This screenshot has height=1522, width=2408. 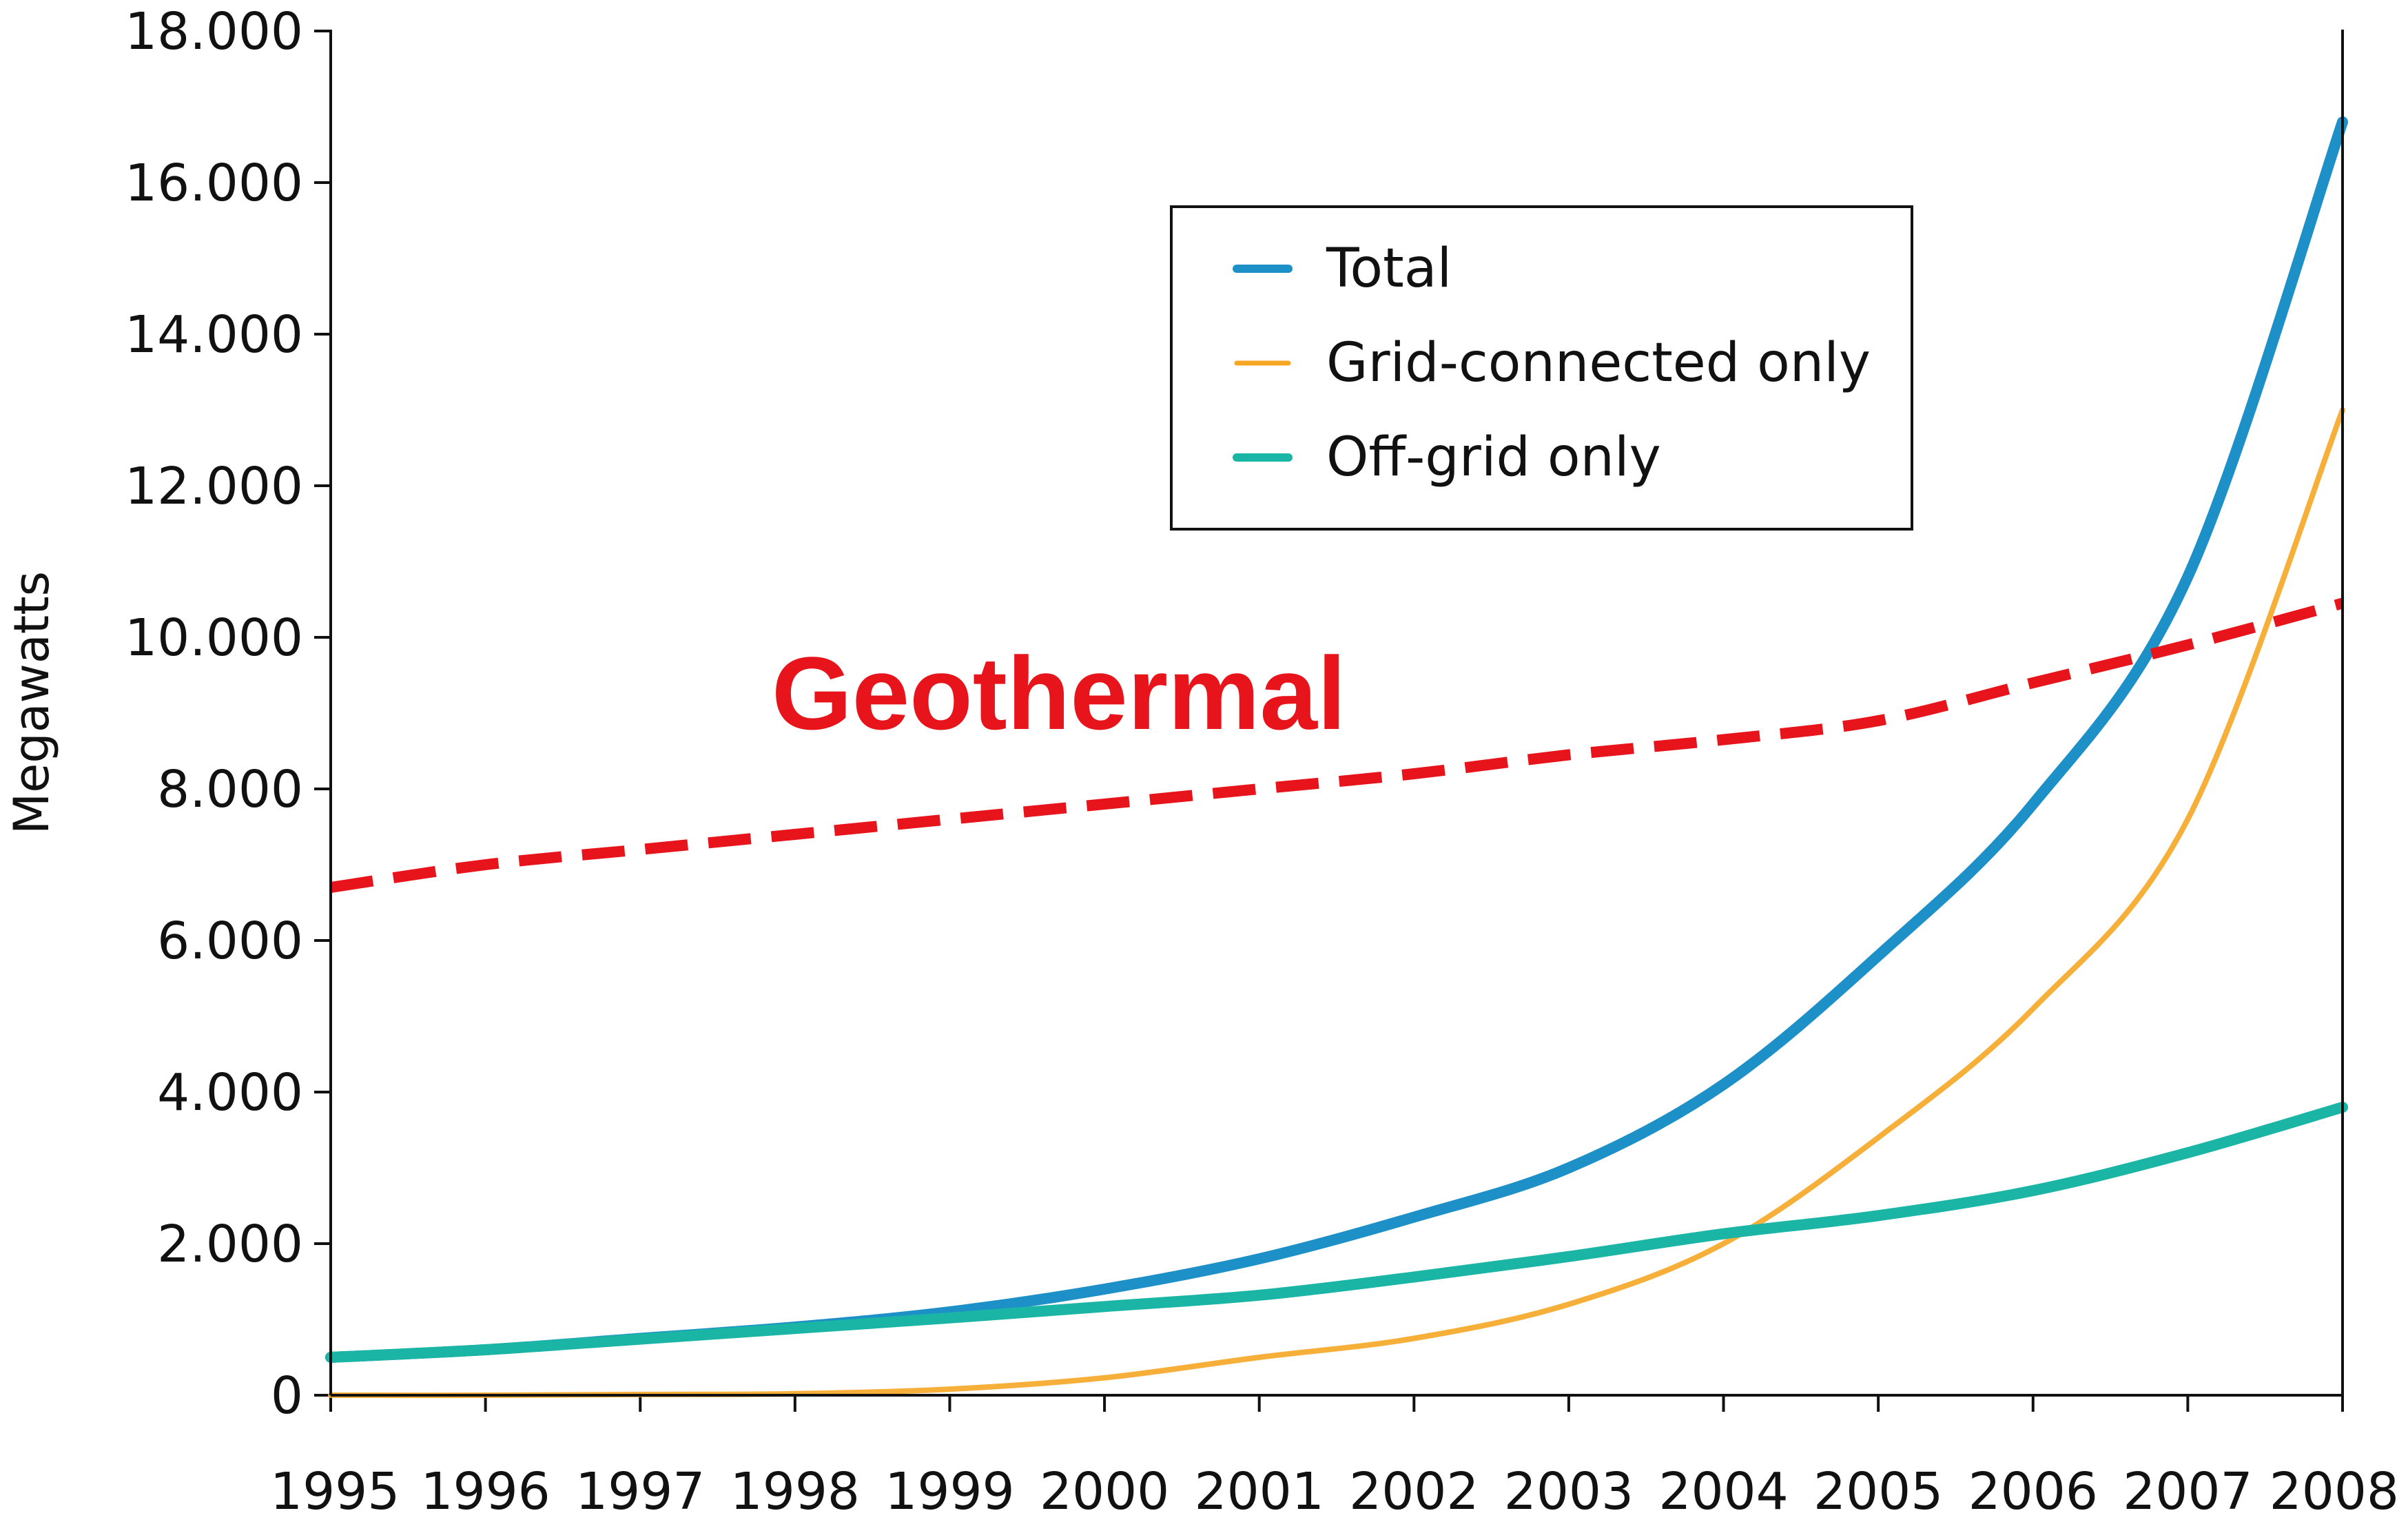 What do you see at coordinates (214, 335) in the screenshot?
I see `y-tick-label: 14.000` at bounding box center [214, 335].